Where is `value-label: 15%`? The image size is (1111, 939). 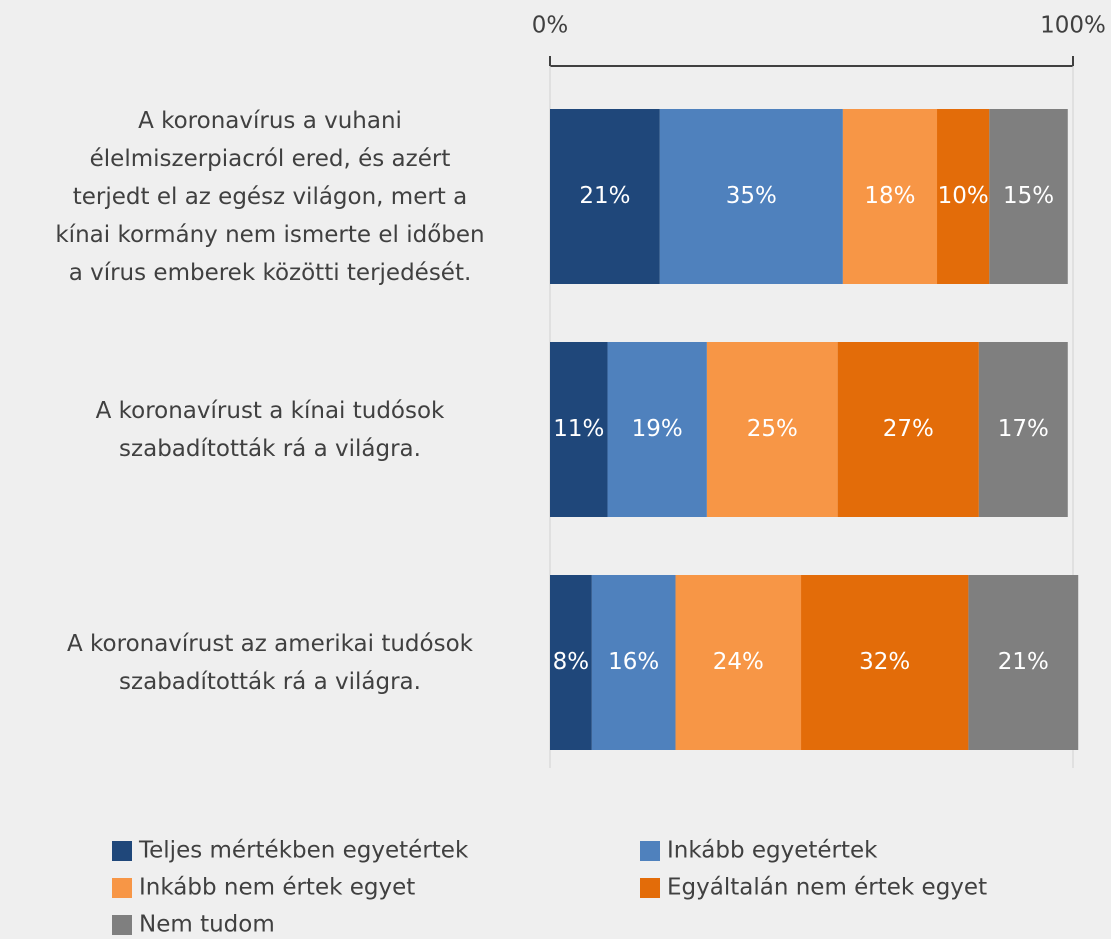
value-label: 15% is located at coordinates (1028, 196).